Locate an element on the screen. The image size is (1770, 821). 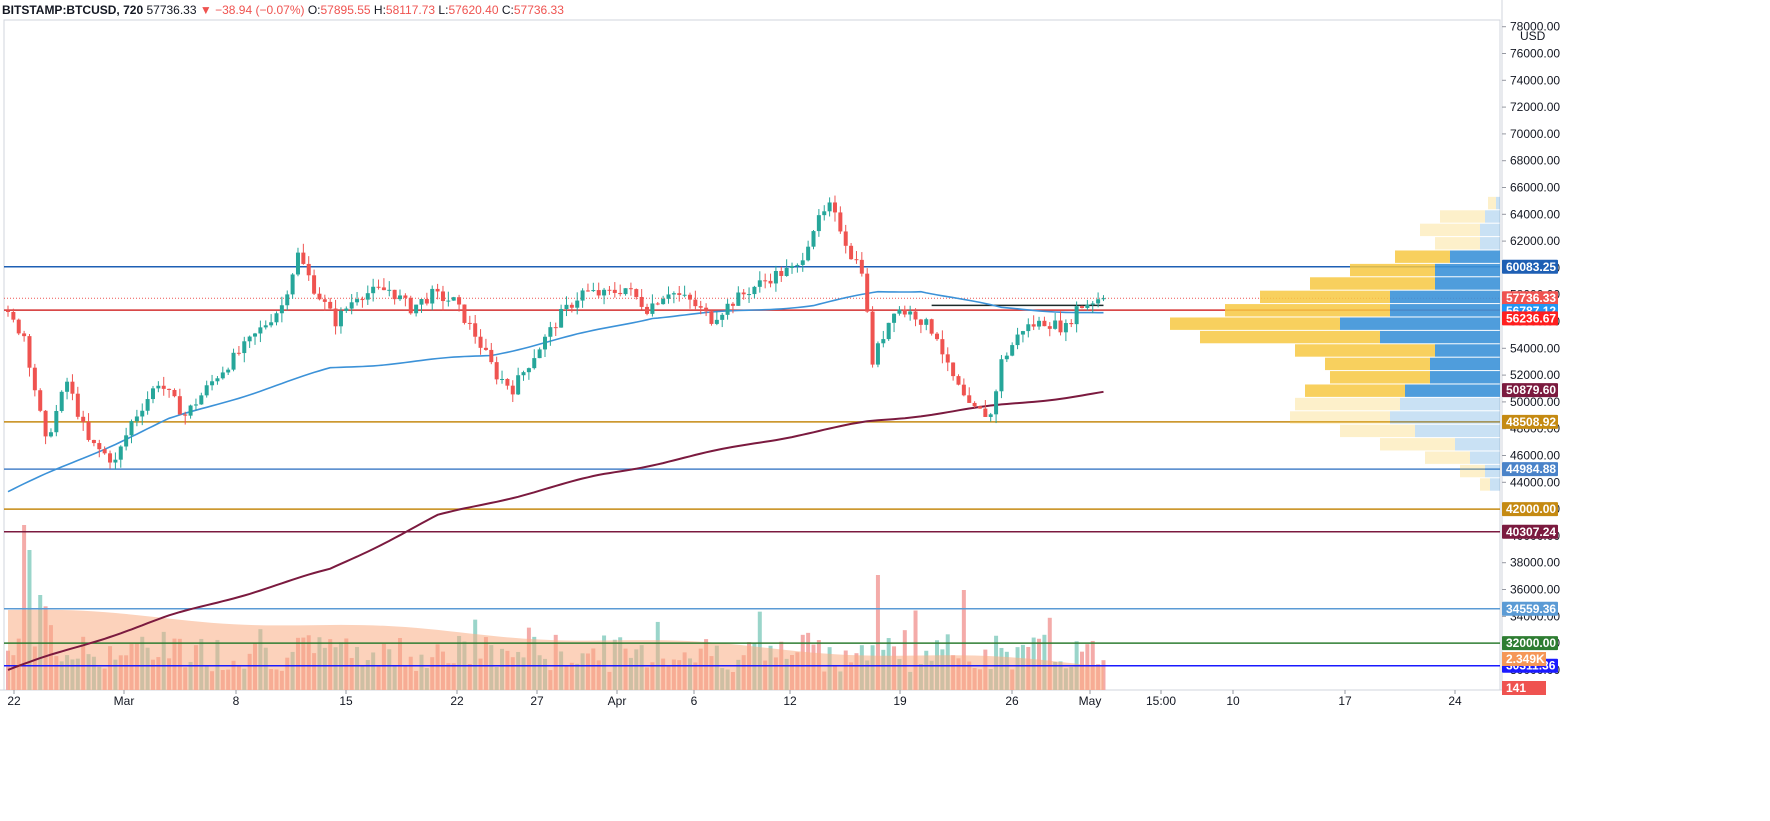
x-tick-label: 6 is located at coordinates (694, 701).